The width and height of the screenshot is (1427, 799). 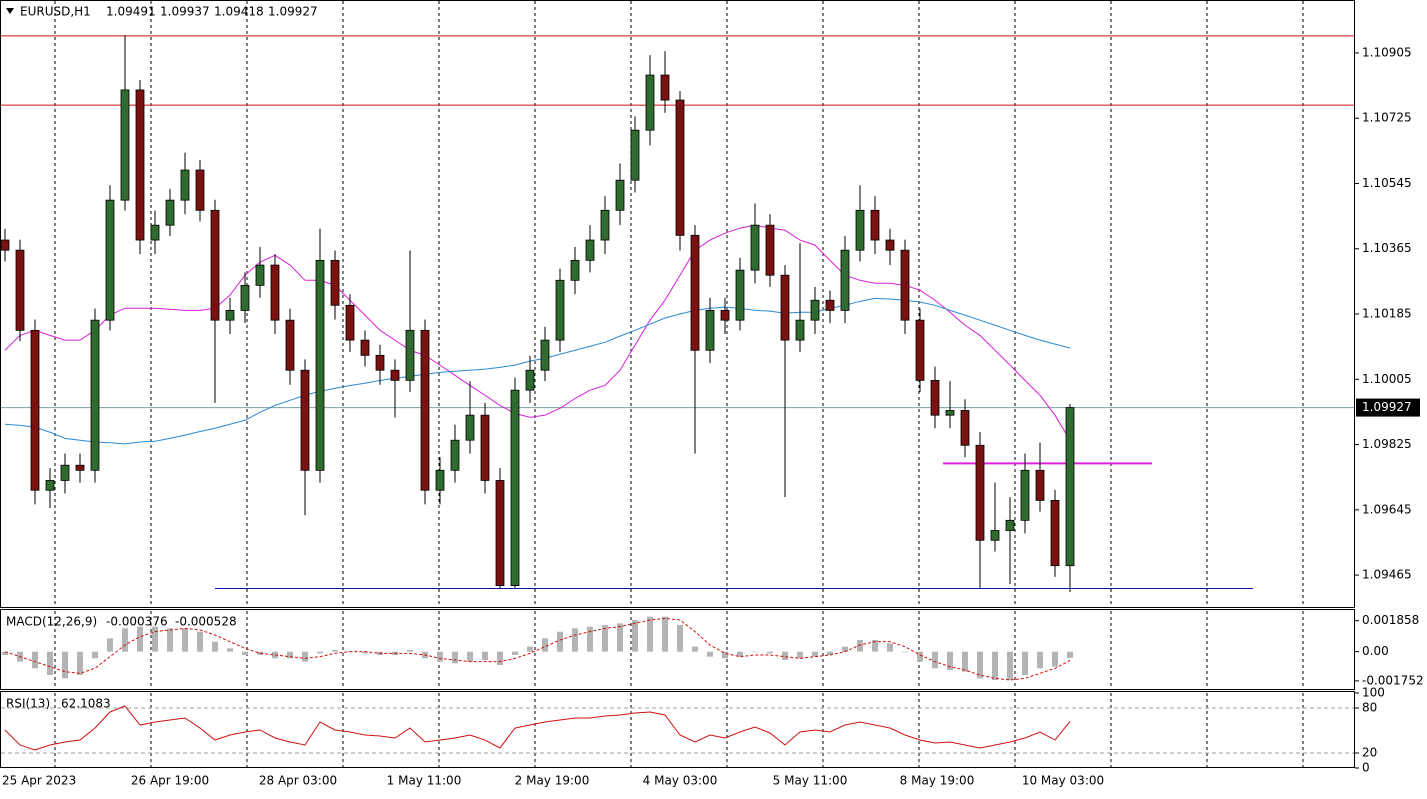 What do you see at coordinates (170, 781) in the screenshot?
I see `x-tick-label: 26 Apr 19:00` at bounding box center [170, 781].